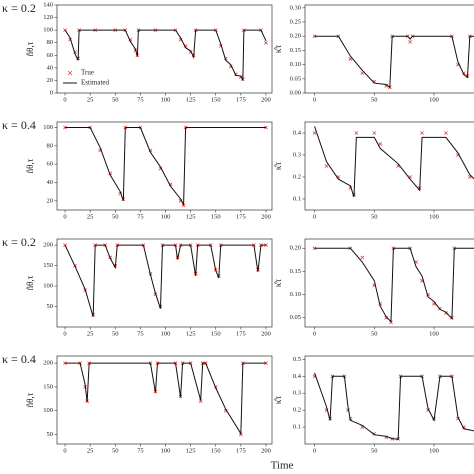 Image resolution: width=474 pixels, height=474 pixels. I want to click on x-axis-label: Time, so click(282, 466).